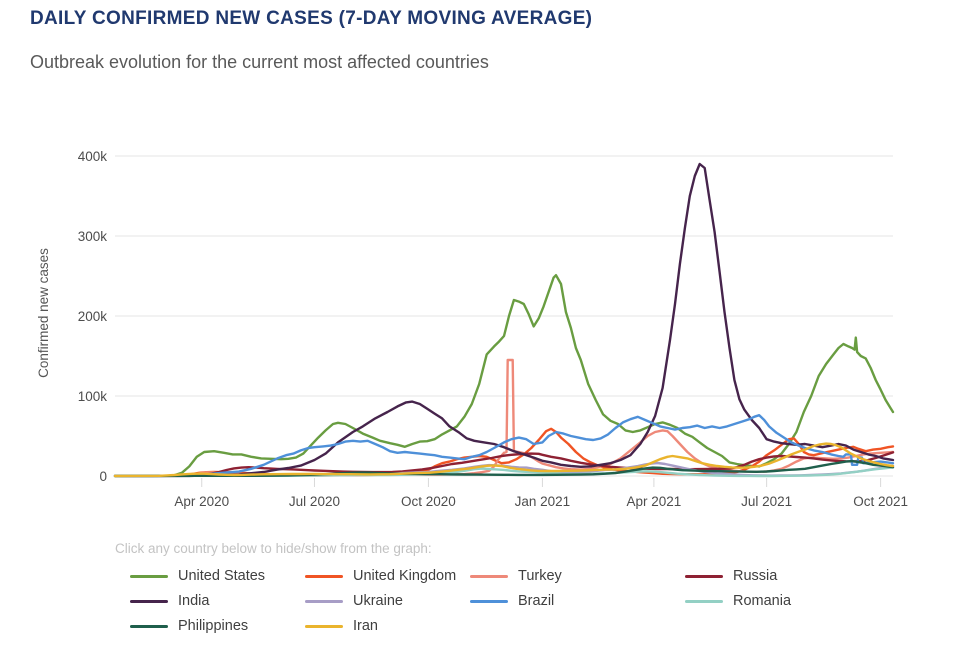  Describe the element at coordinates (766, 501) in the screenshot. I see `x-tick-label: Jul 2021` at that location.